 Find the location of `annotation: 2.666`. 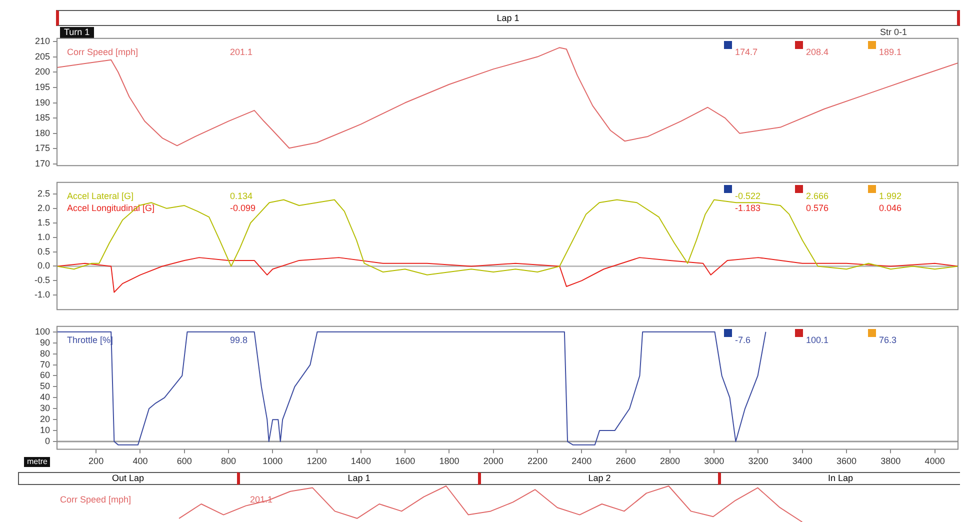

annotation: 2.666 is located at coordinates (817, 195).